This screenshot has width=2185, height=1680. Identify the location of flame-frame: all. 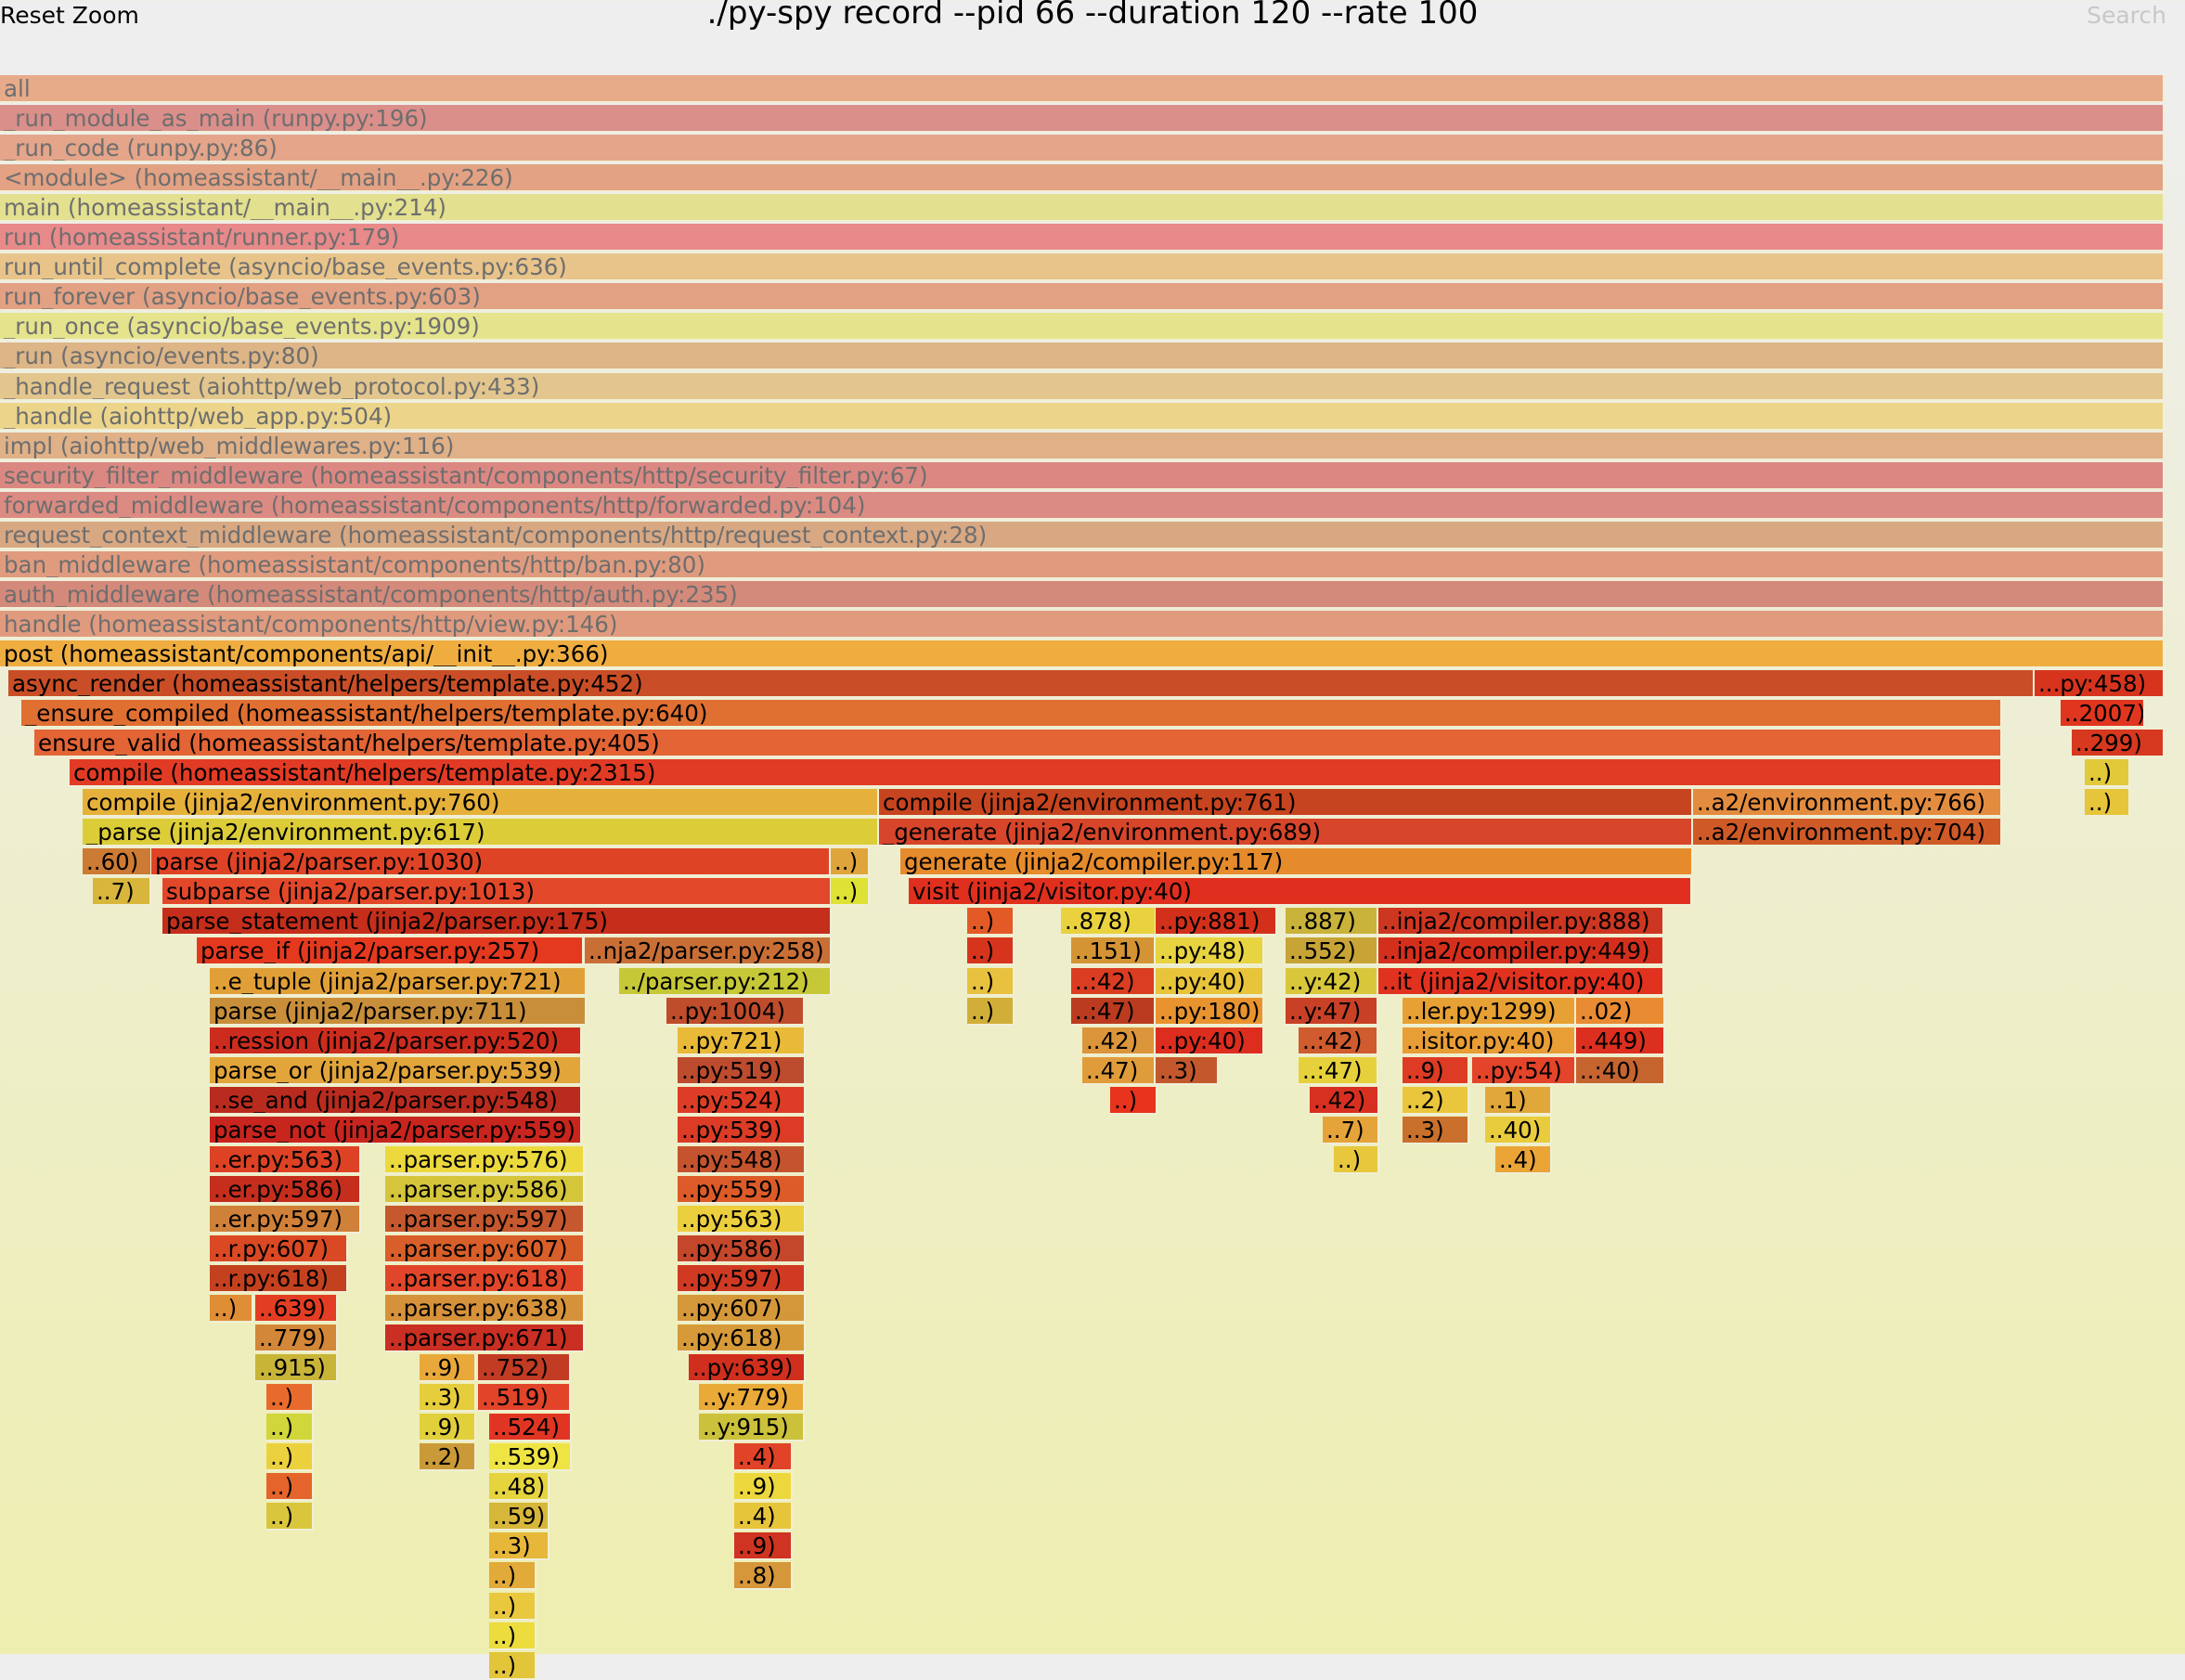
(1082, 89).